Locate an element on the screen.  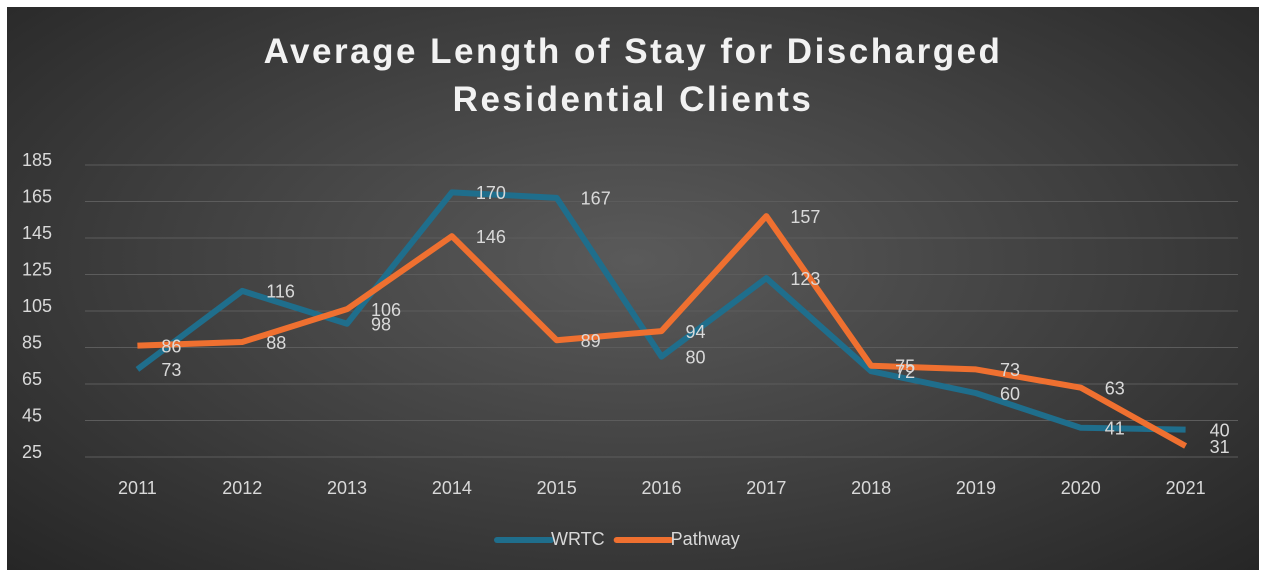
data-label: 94 is located at coordinates (696, 332).